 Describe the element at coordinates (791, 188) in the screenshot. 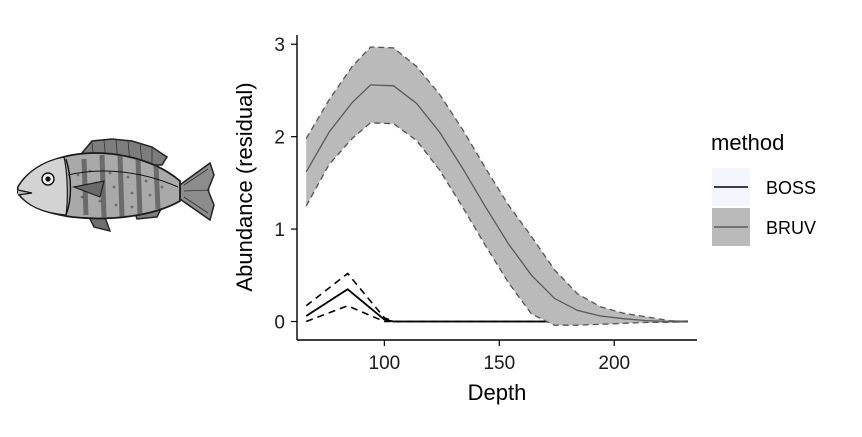

I see `legend-label-boss: BOSS` at that location.